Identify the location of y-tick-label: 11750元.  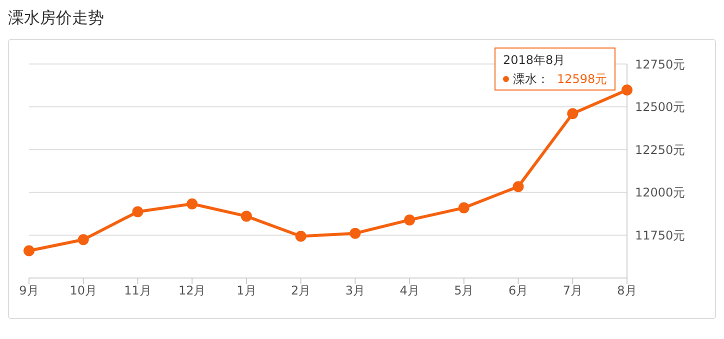
(660, 235).